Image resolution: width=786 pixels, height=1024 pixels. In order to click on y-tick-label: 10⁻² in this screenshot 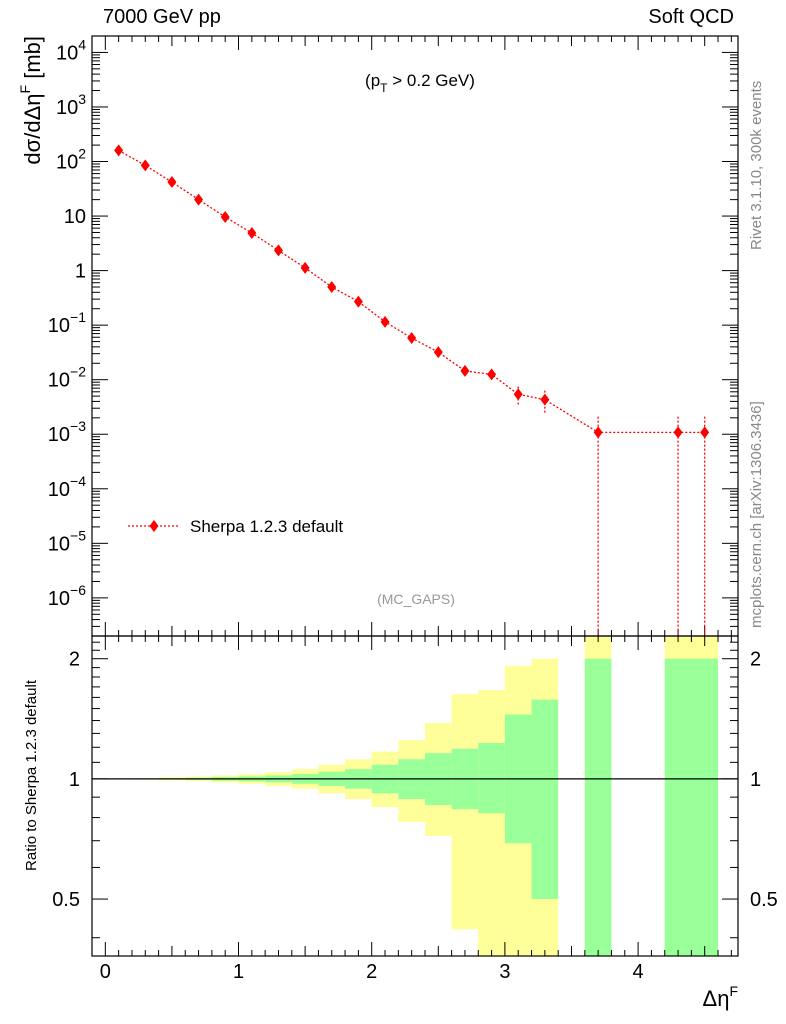, I will do `click(67, 378)`.